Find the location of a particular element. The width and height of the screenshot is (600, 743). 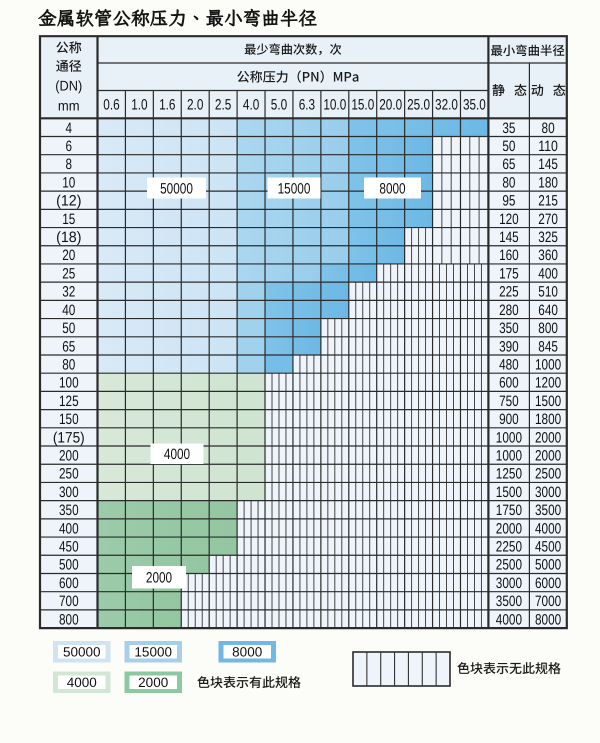

svg-text: 10.0 is located at coordinates (334, 105).